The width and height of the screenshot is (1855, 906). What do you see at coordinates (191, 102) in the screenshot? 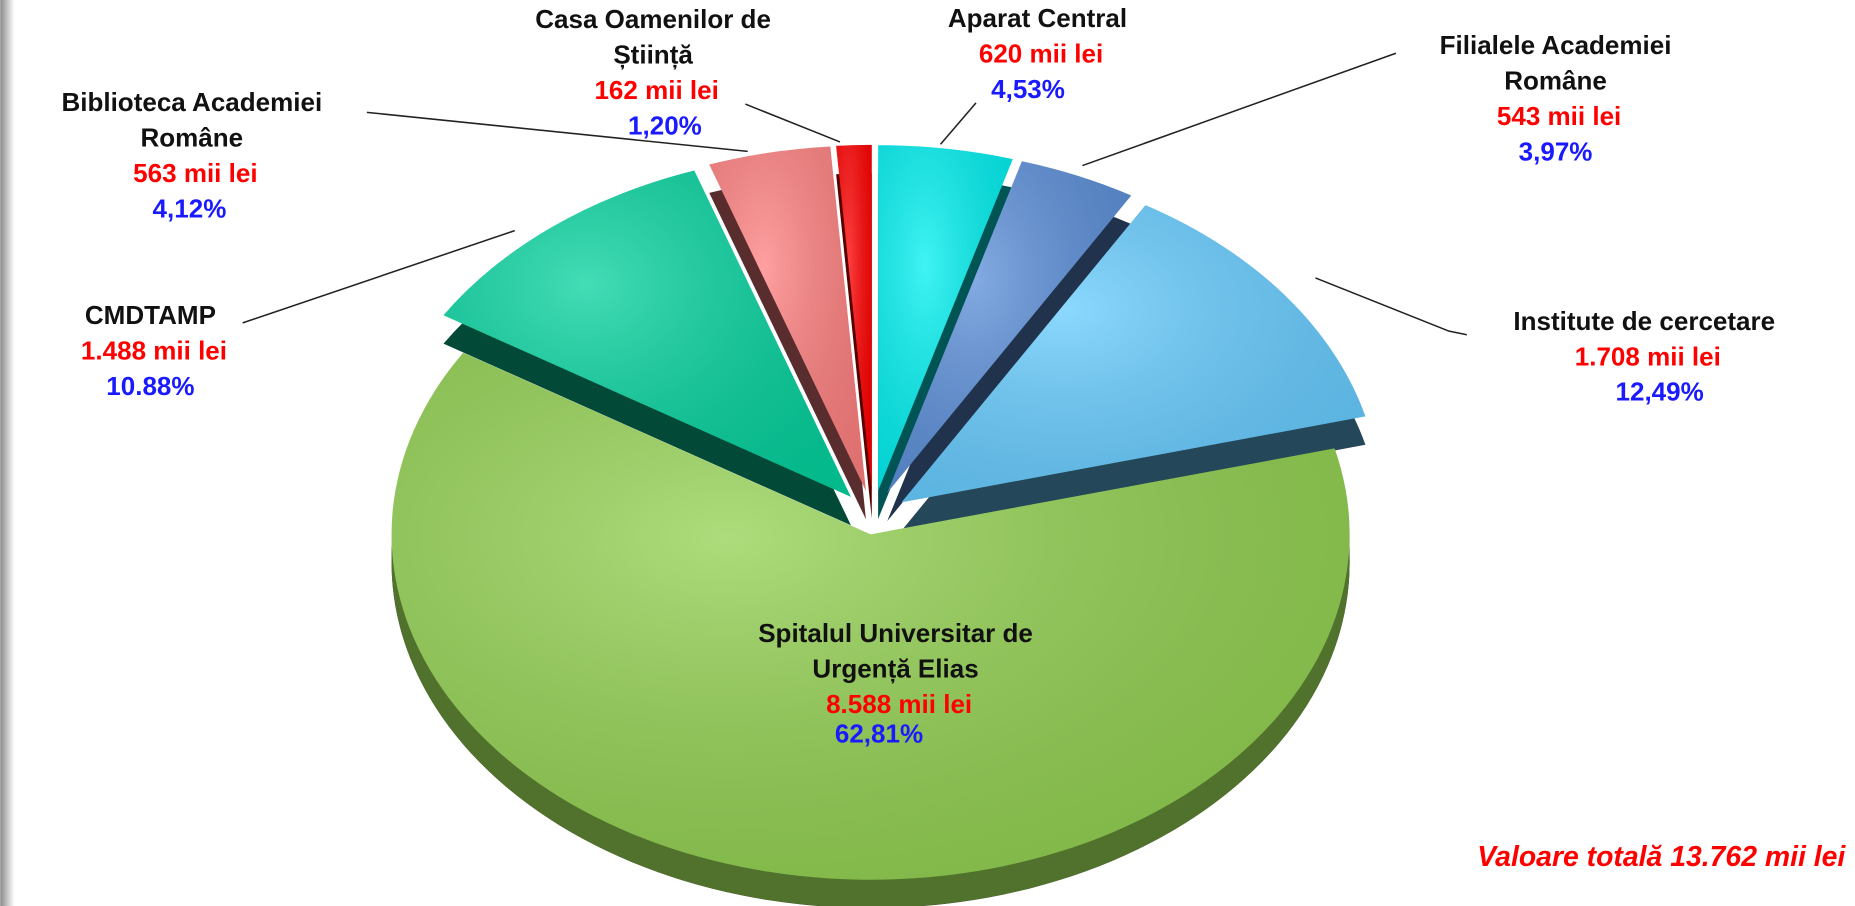
I see `slice-name: Biblioteca Academiei` at bounding box center [191, 102].